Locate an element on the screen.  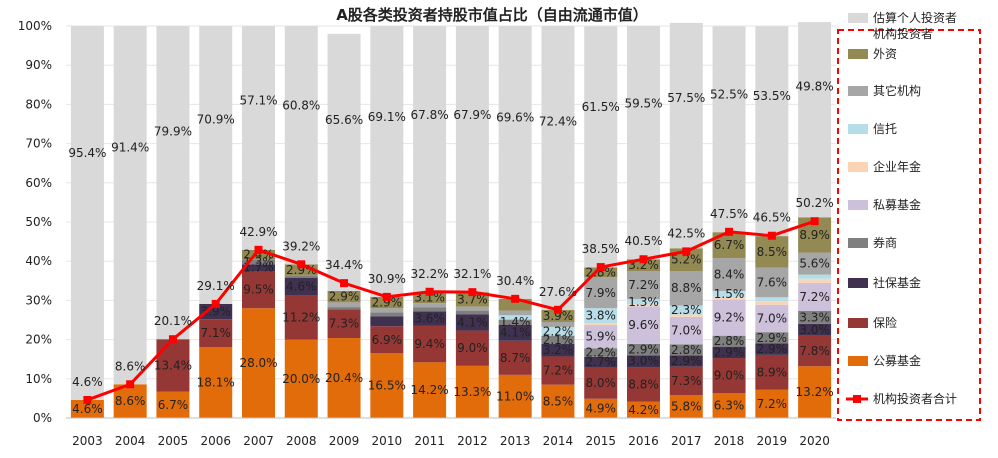
data-label: 20.0% is located at coordinates (301, 379).